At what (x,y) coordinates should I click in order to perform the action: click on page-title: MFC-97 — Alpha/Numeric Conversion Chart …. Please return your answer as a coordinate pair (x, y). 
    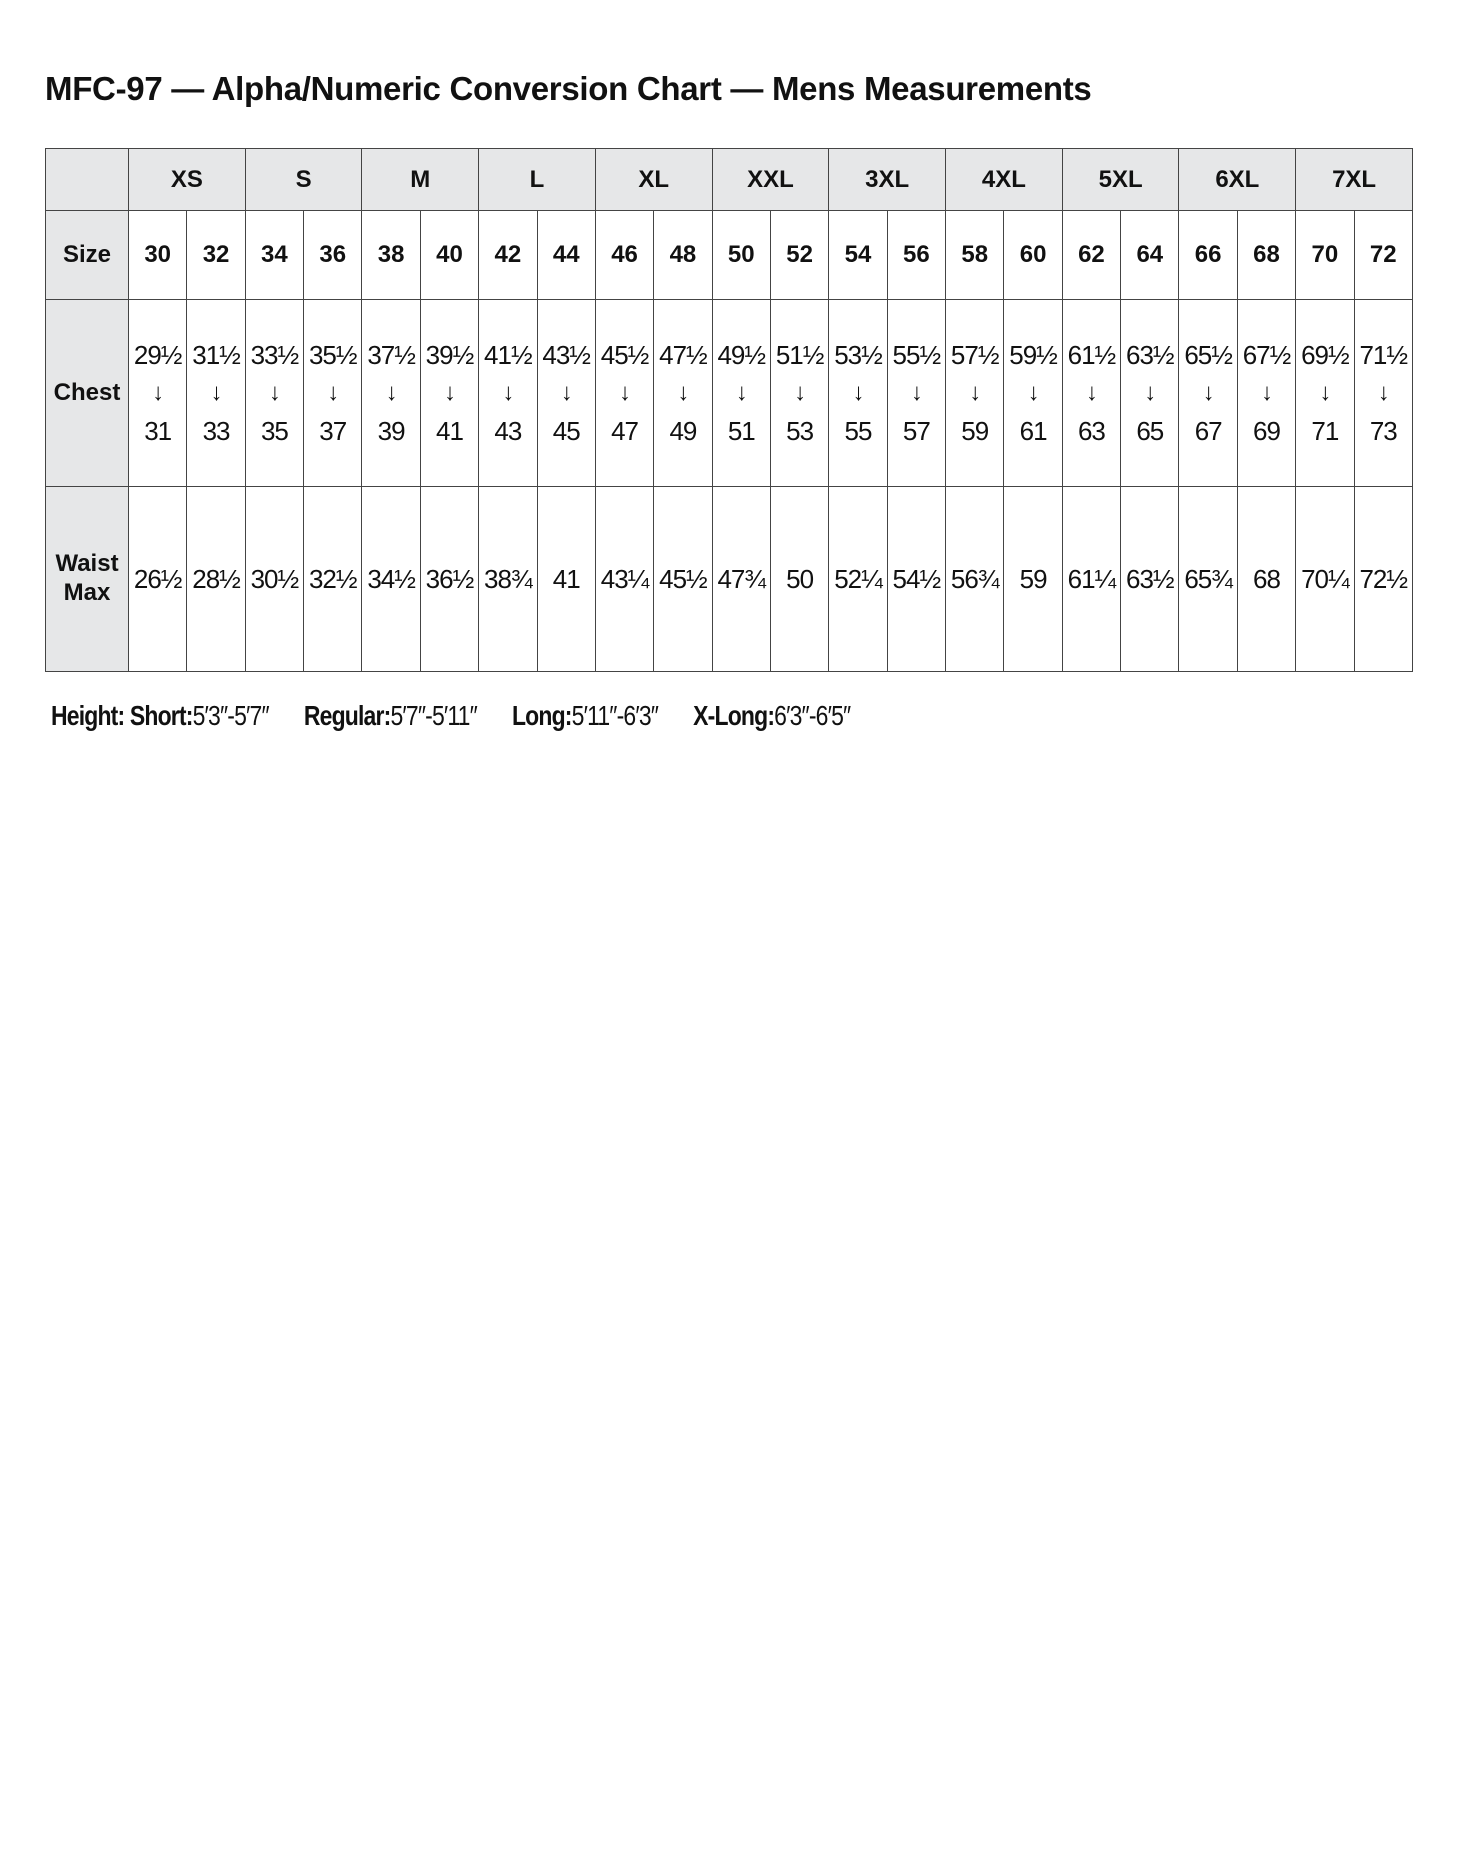
    Looking at the image, I should click on (568, 88).